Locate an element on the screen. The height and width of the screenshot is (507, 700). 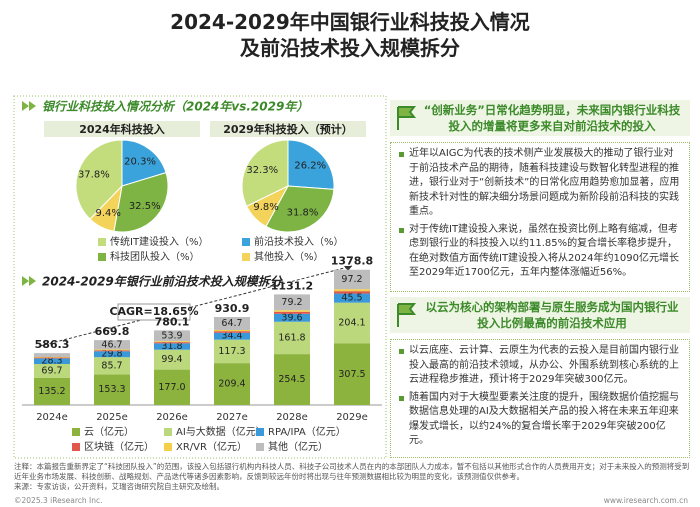
pie-label: 9.8% is located at coordinates (265, 207).